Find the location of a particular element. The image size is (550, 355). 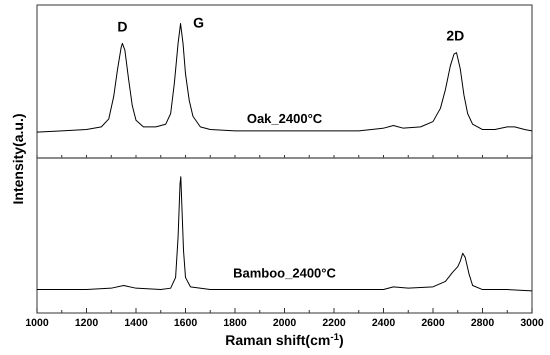

y-axis-title: Intensity(a.u.) is located at coordinates (18, 159).